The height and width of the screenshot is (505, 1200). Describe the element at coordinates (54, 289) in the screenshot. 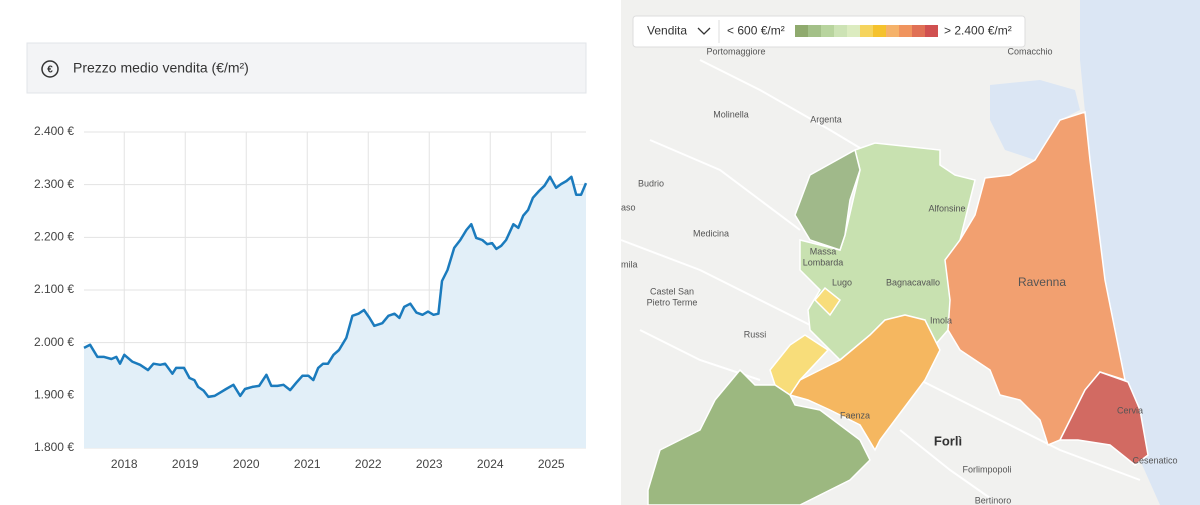

I see `y-tick-label: 2.100 €` at that location.